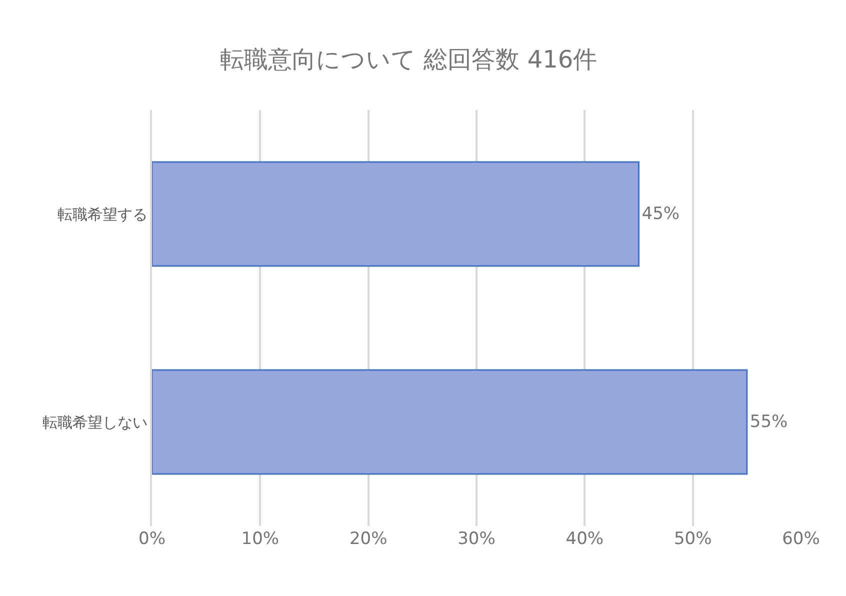 The height and width of the screenshot is (596, 846). Describe the element at coordinates (585, 539) in the screenshot. I see `x-tick-label: 40%` at that location.